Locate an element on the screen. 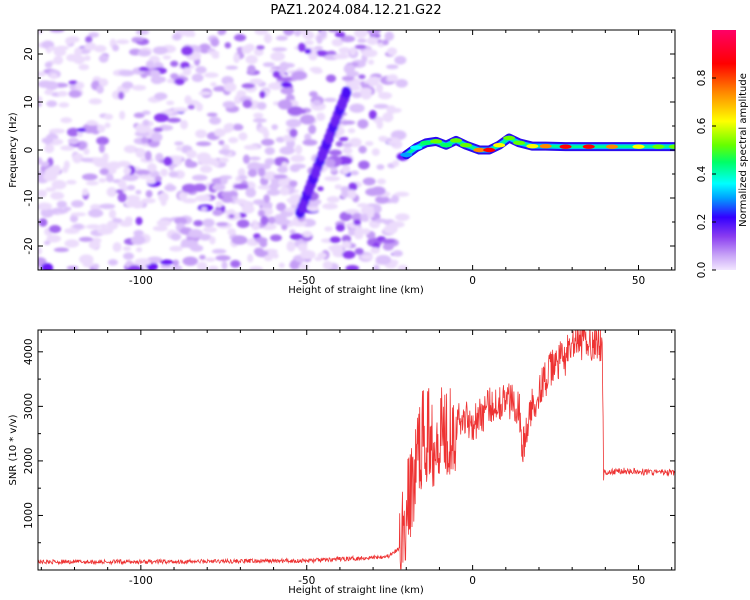 The height and width of the screenshot is (600, 750). colorbar-tick-label: 0.8 is located at coordinates (702, 78).